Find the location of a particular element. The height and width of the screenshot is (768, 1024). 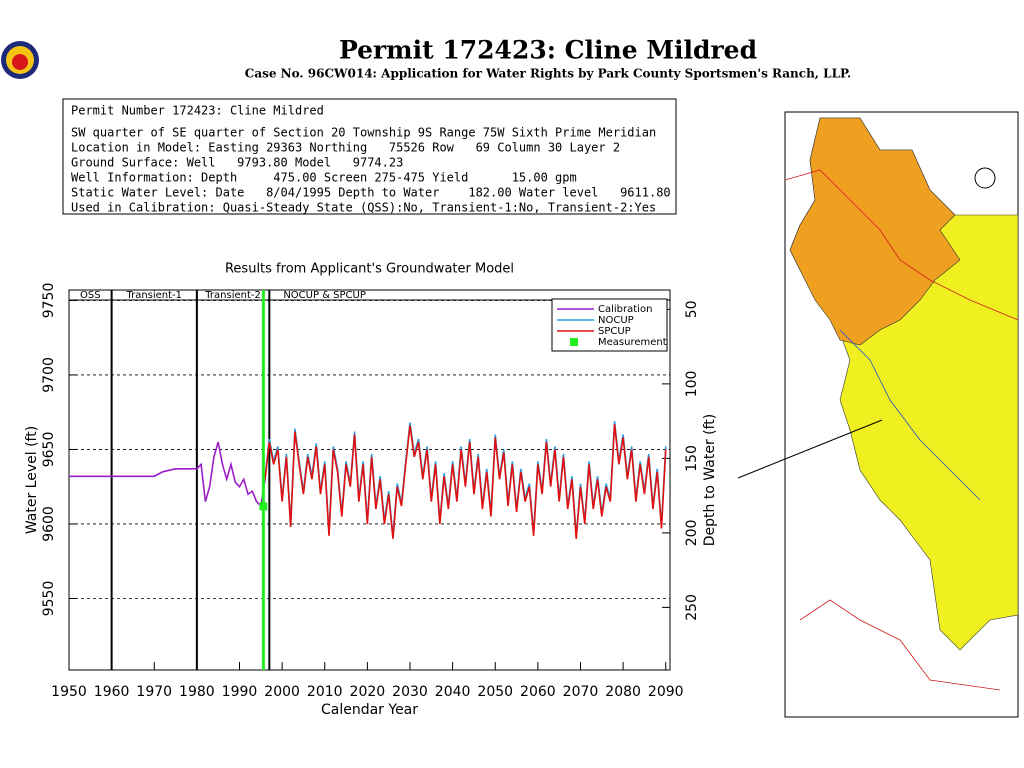

y-axis-label: Water Level (ft) is located at coordinates (32, 480).